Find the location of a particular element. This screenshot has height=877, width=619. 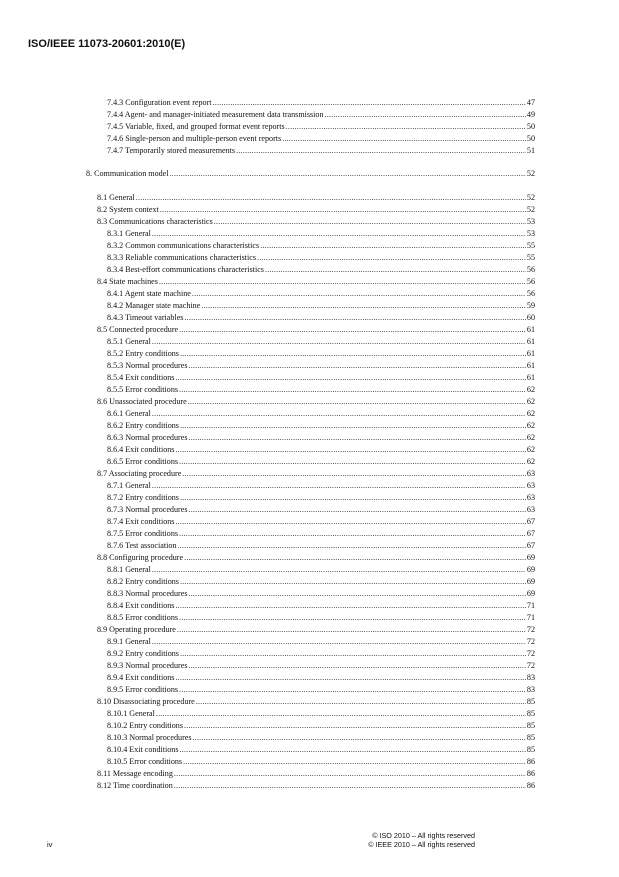

toc-entry: 8.4.3 Timeout variables 60 is located at coordinates (321, 318).